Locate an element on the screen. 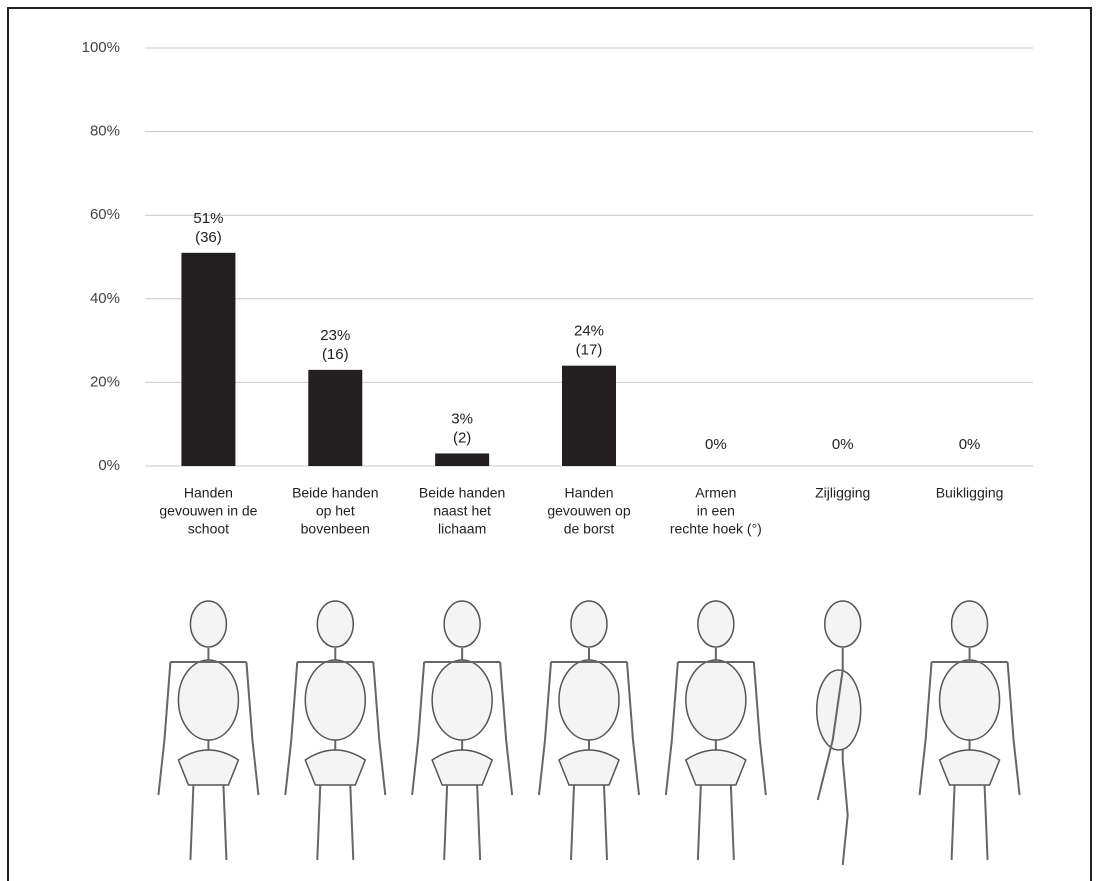 Image resolution: width=1099 pixels, height=881 pixels. x-tick-label: rechte hoek (°) is located at coordinates (716, 529).